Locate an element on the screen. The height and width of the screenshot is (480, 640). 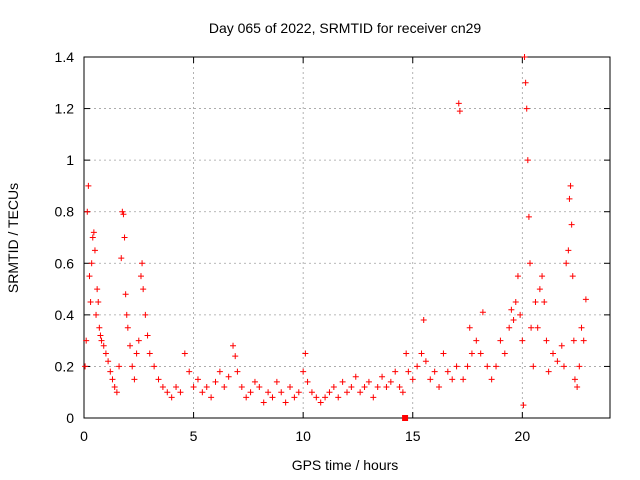
x-tick-label: 20 is located at coordinates (523, 436).